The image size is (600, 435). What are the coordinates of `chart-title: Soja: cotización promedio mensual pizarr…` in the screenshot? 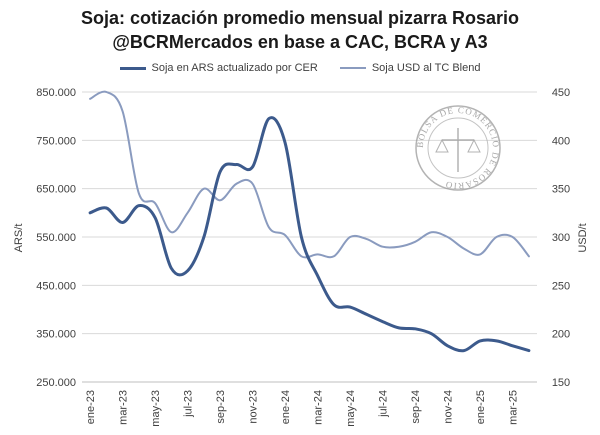 It's located at (300, 18).